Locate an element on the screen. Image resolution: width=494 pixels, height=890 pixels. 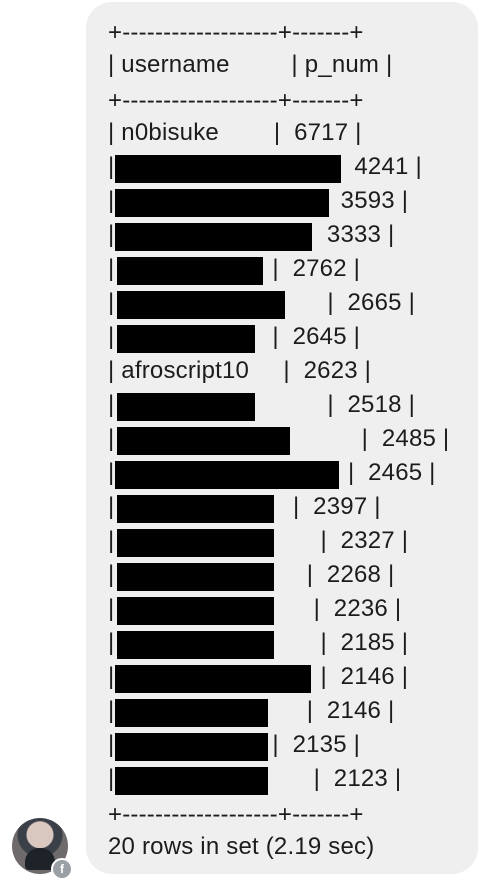
table-row: | | 2665 | is located at coordinates (262, 302).